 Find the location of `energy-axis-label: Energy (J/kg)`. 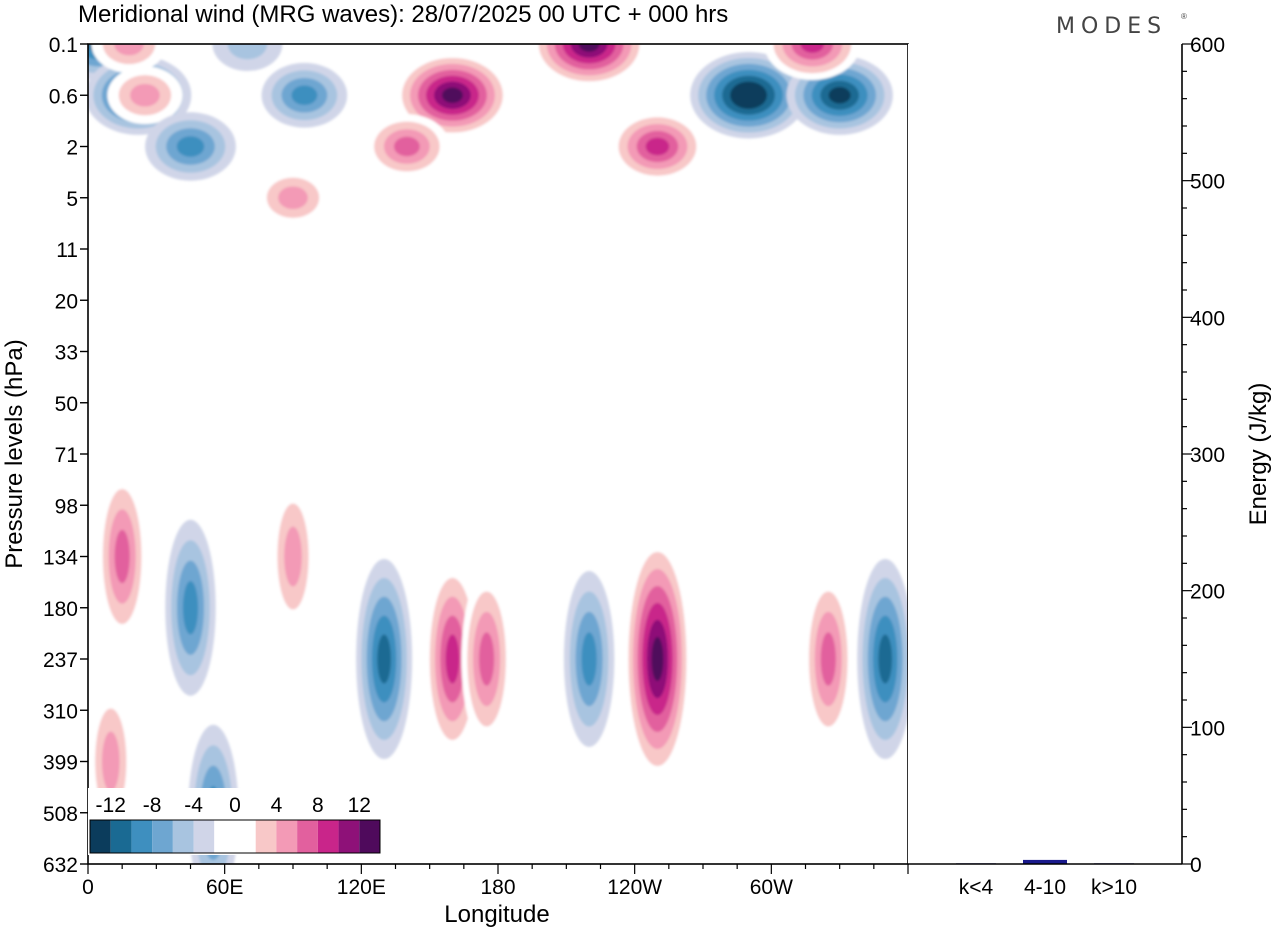

energy-axis-label: Energy (J/kg) is located at coordinates (1258, 454).